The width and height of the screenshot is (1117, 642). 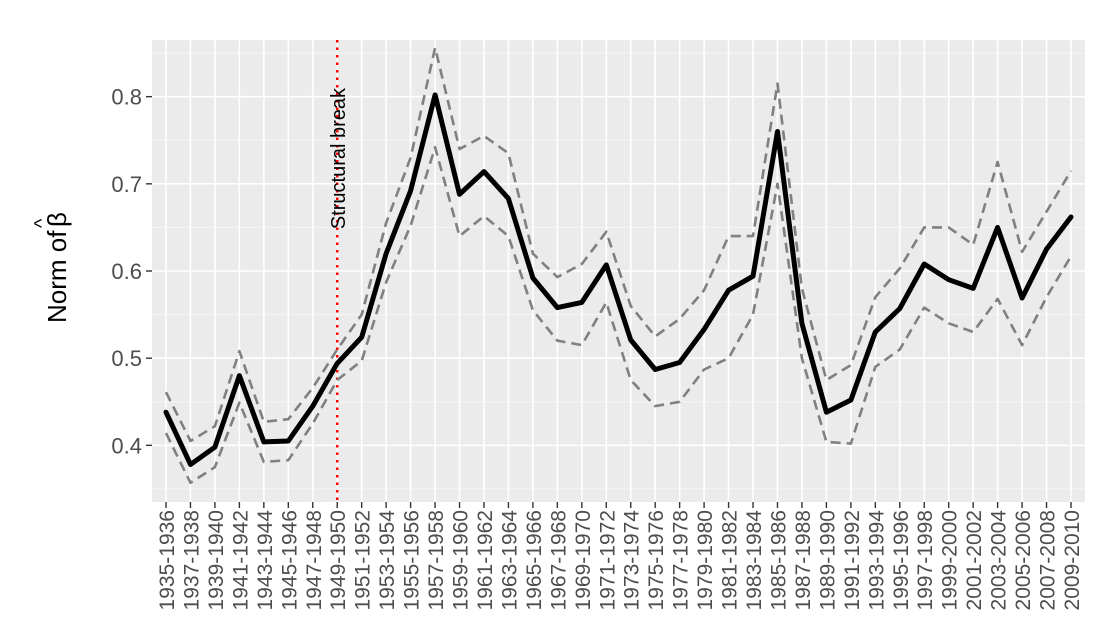 I want to click on x-tick-label: 1957-1958, so click(x=436, y=560).